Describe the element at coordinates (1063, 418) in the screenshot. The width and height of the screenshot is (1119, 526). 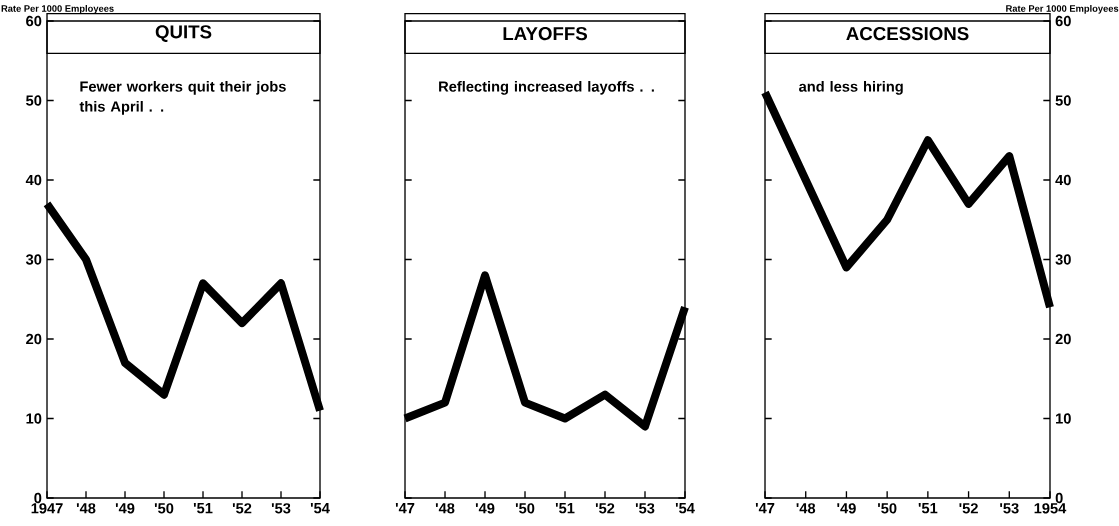
I see `y2-tick-label: 10` at that location.